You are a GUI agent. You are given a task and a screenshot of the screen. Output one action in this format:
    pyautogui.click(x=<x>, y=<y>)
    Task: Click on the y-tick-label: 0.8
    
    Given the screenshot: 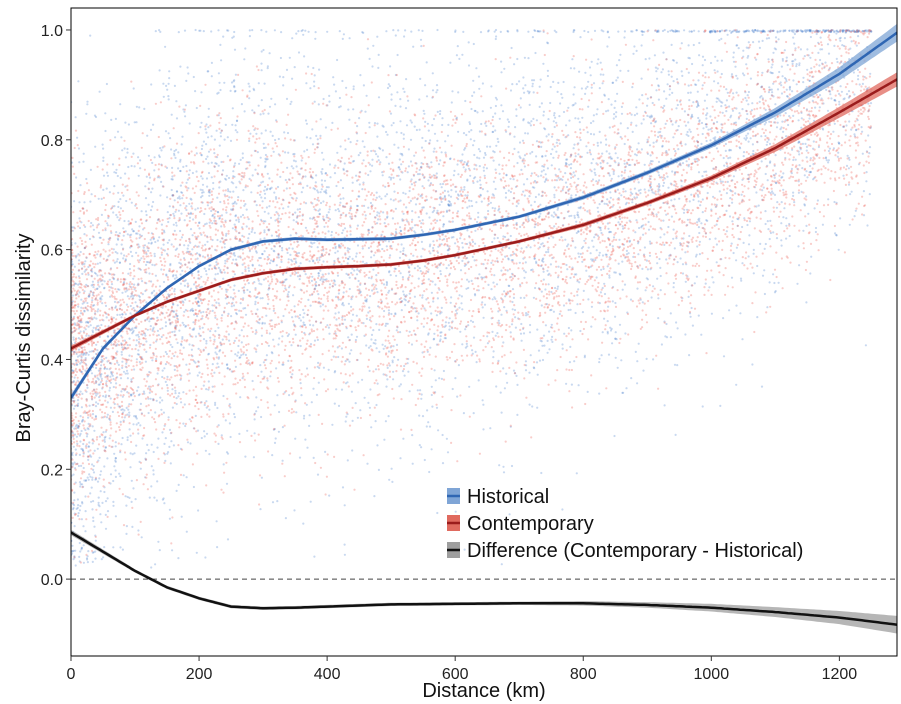 What is the action you would take?
    pyautogui.click(x=52, y=141)
    